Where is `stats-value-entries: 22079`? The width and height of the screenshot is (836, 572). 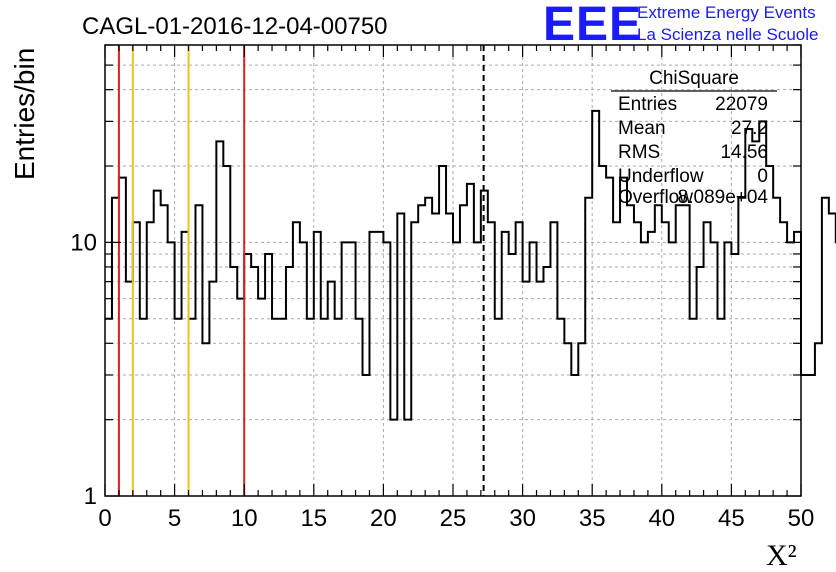
stats-value-entries: 22079 is located at coordinates (741, 104).